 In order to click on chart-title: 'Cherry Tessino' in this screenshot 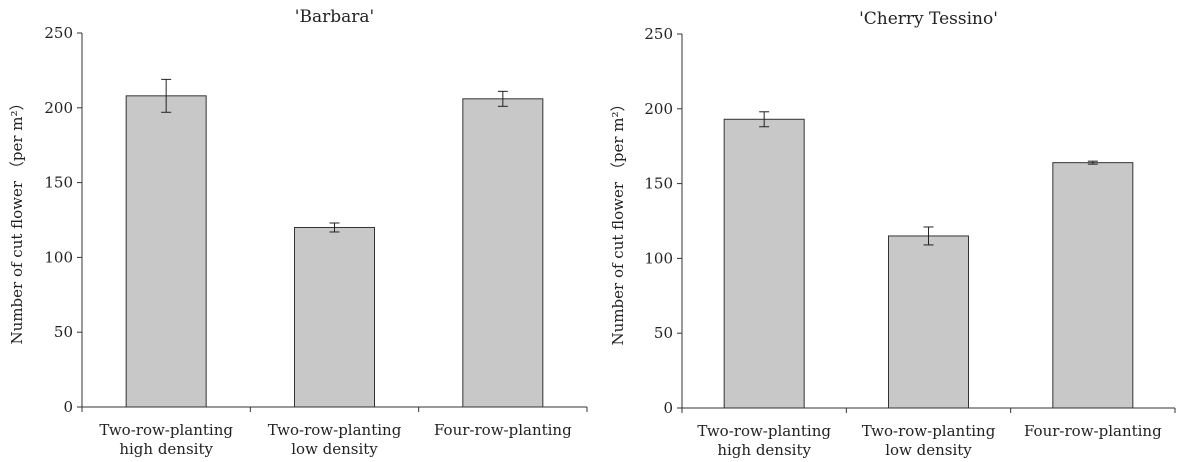, I will do `click(928, 19)`.